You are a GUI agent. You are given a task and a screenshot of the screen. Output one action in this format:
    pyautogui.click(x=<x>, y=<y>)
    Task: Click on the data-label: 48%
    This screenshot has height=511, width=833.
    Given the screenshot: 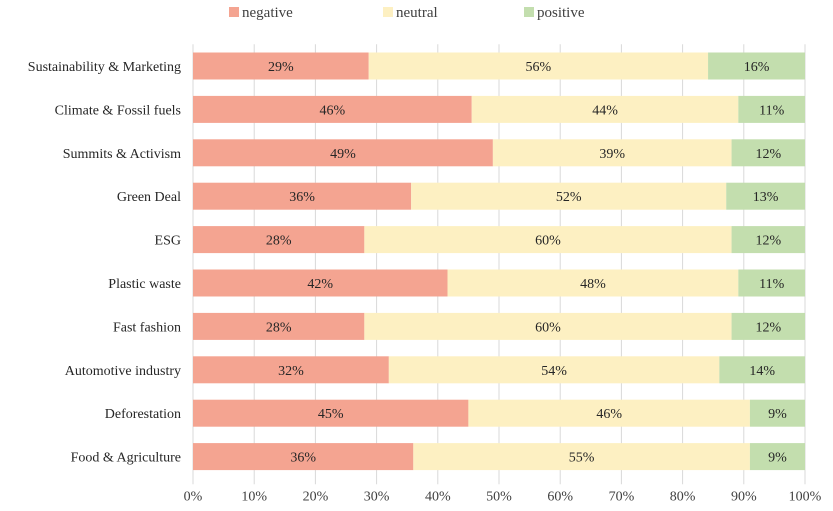 What is the action you would take?
    pyautogui.click(x=593, y=284)
    